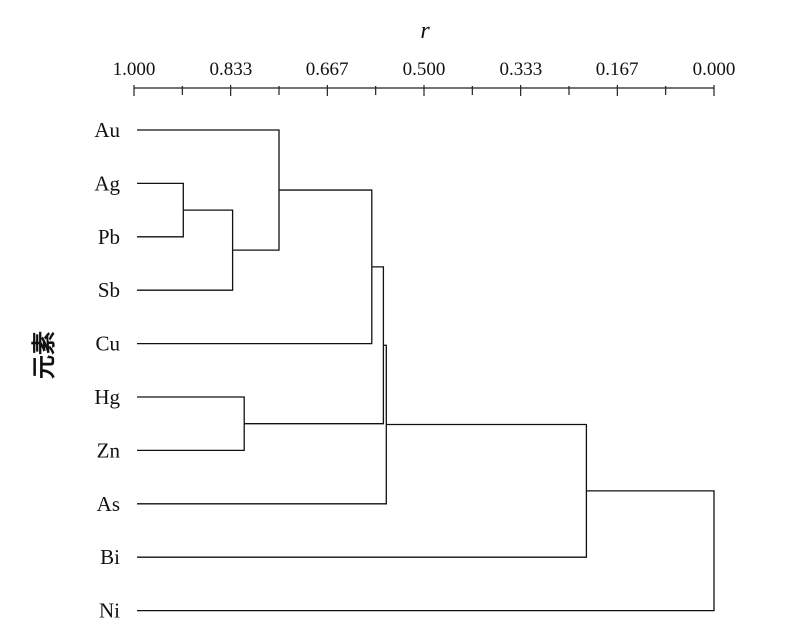 The image size is (800, 642). I want to click on dendrogram-link-c6, so click(314, 345).